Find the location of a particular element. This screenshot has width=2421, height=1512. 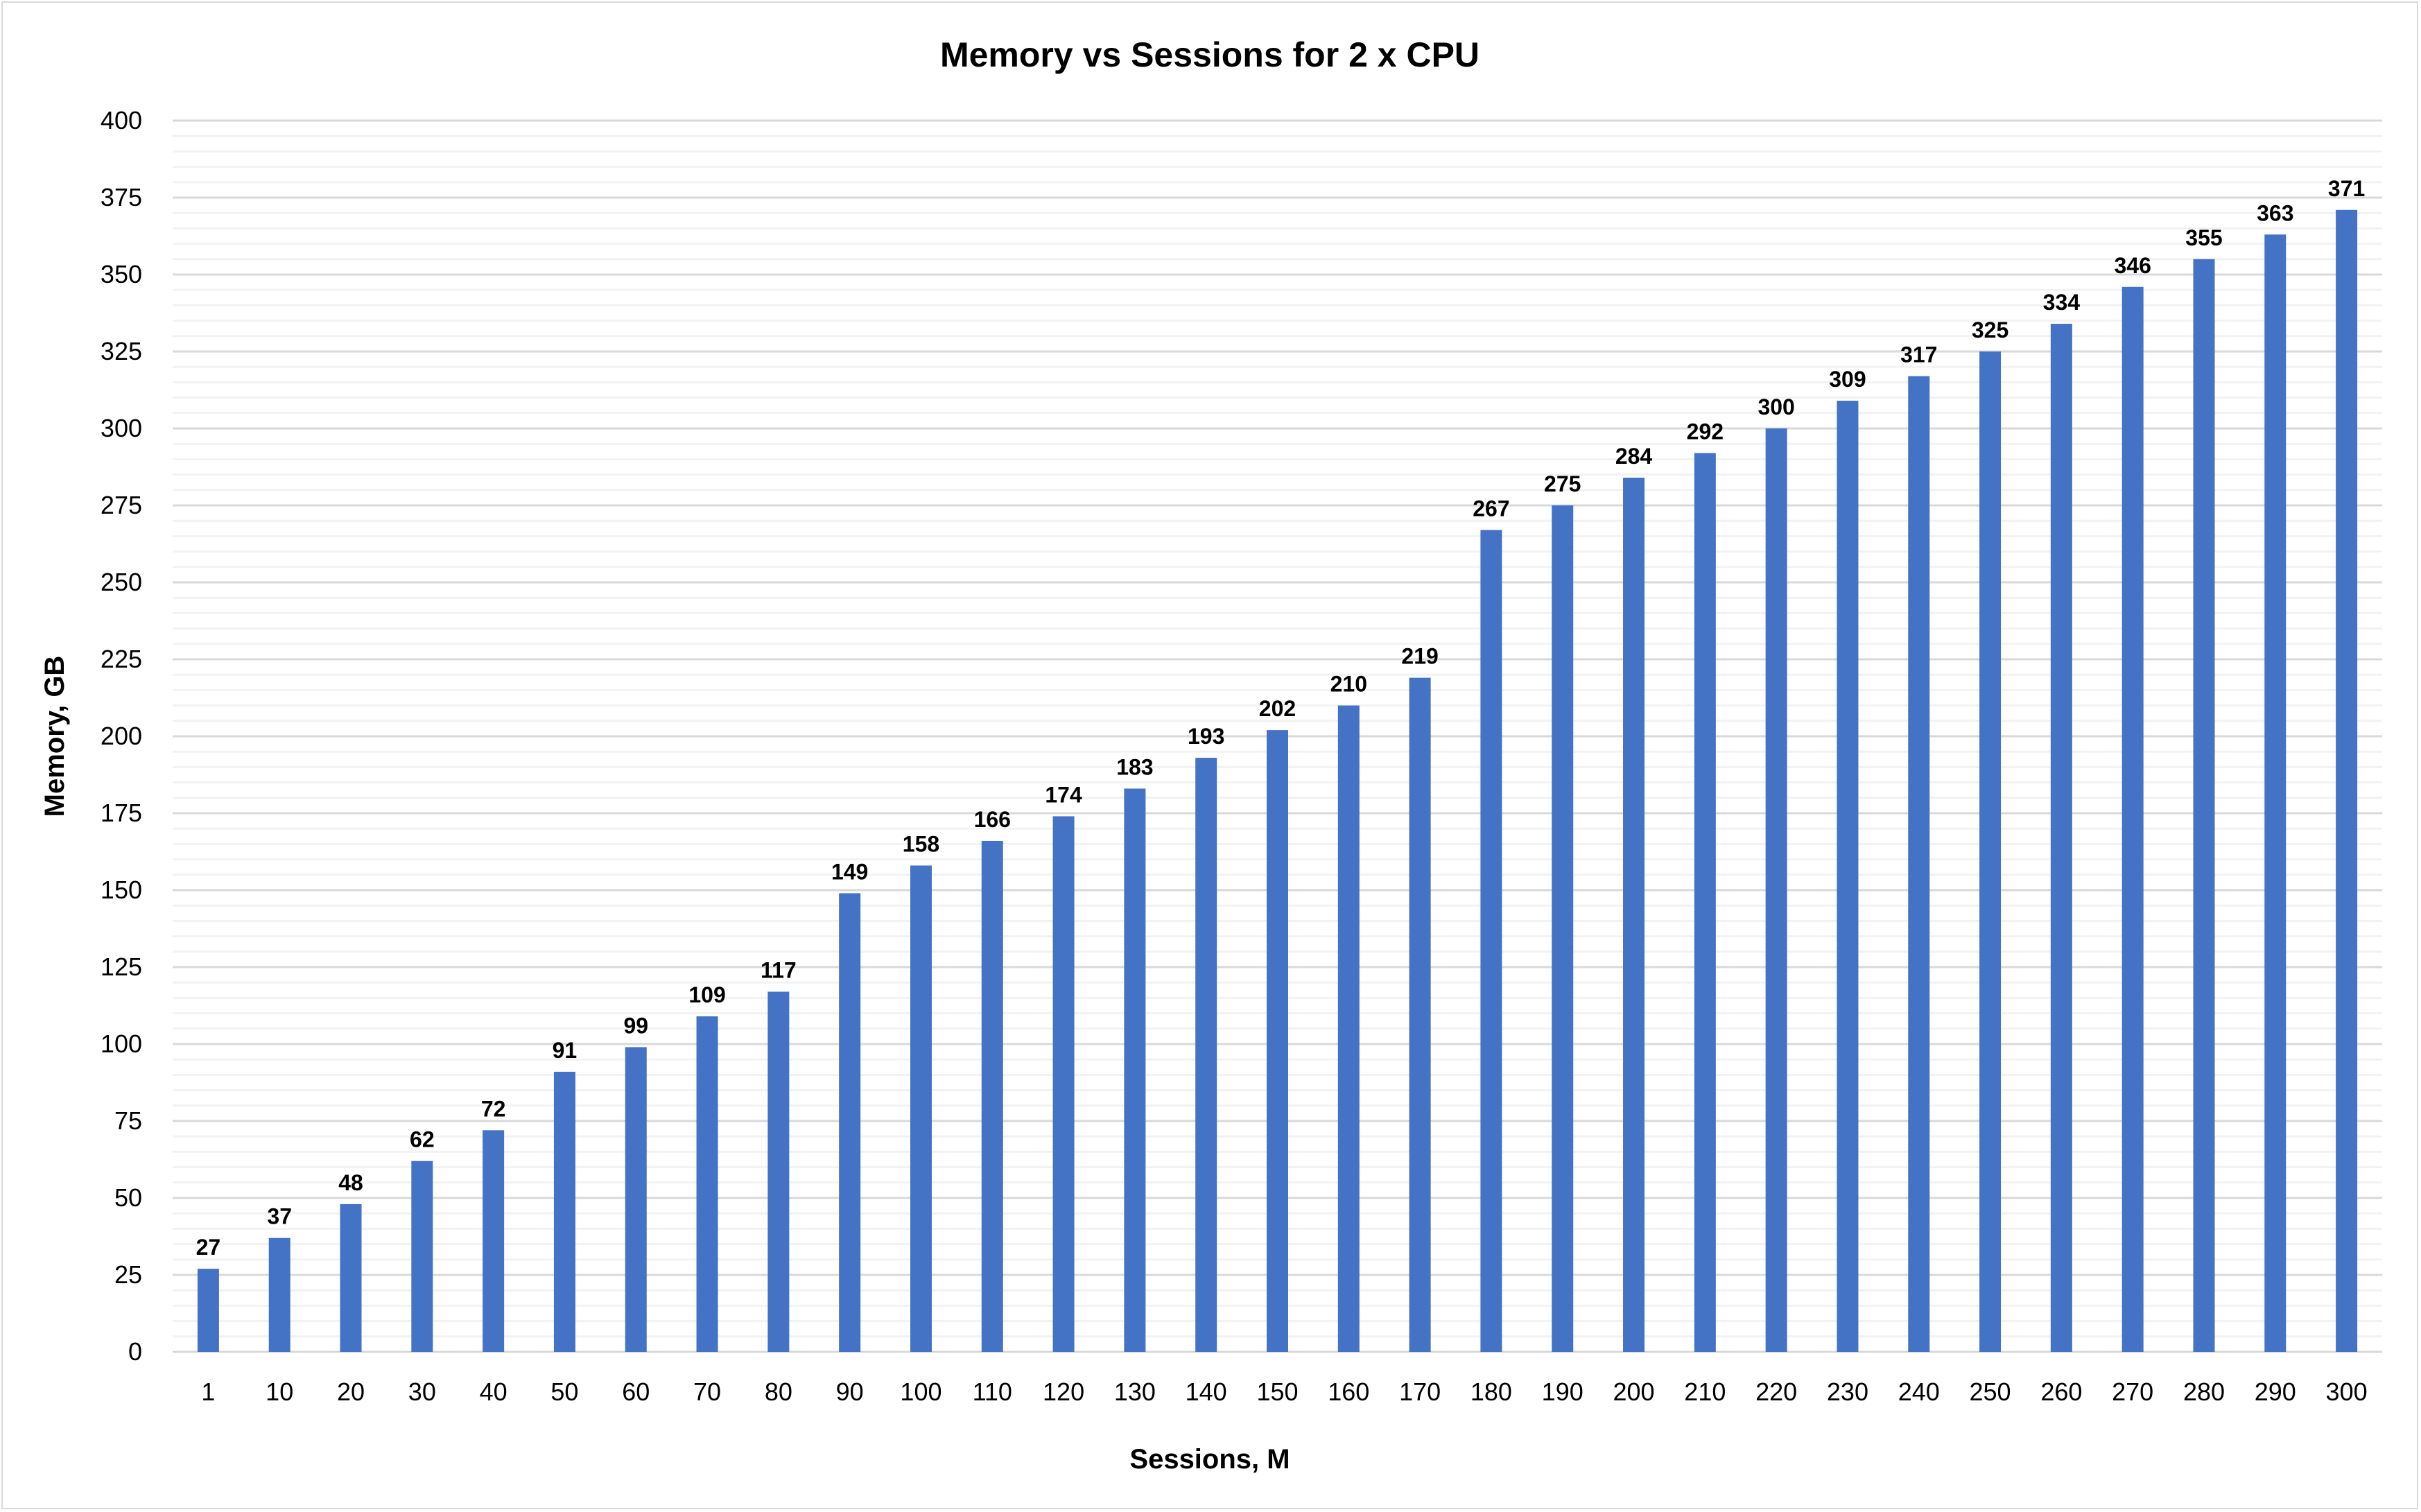

data-label: 317 is located at coordinates (1918, 354).